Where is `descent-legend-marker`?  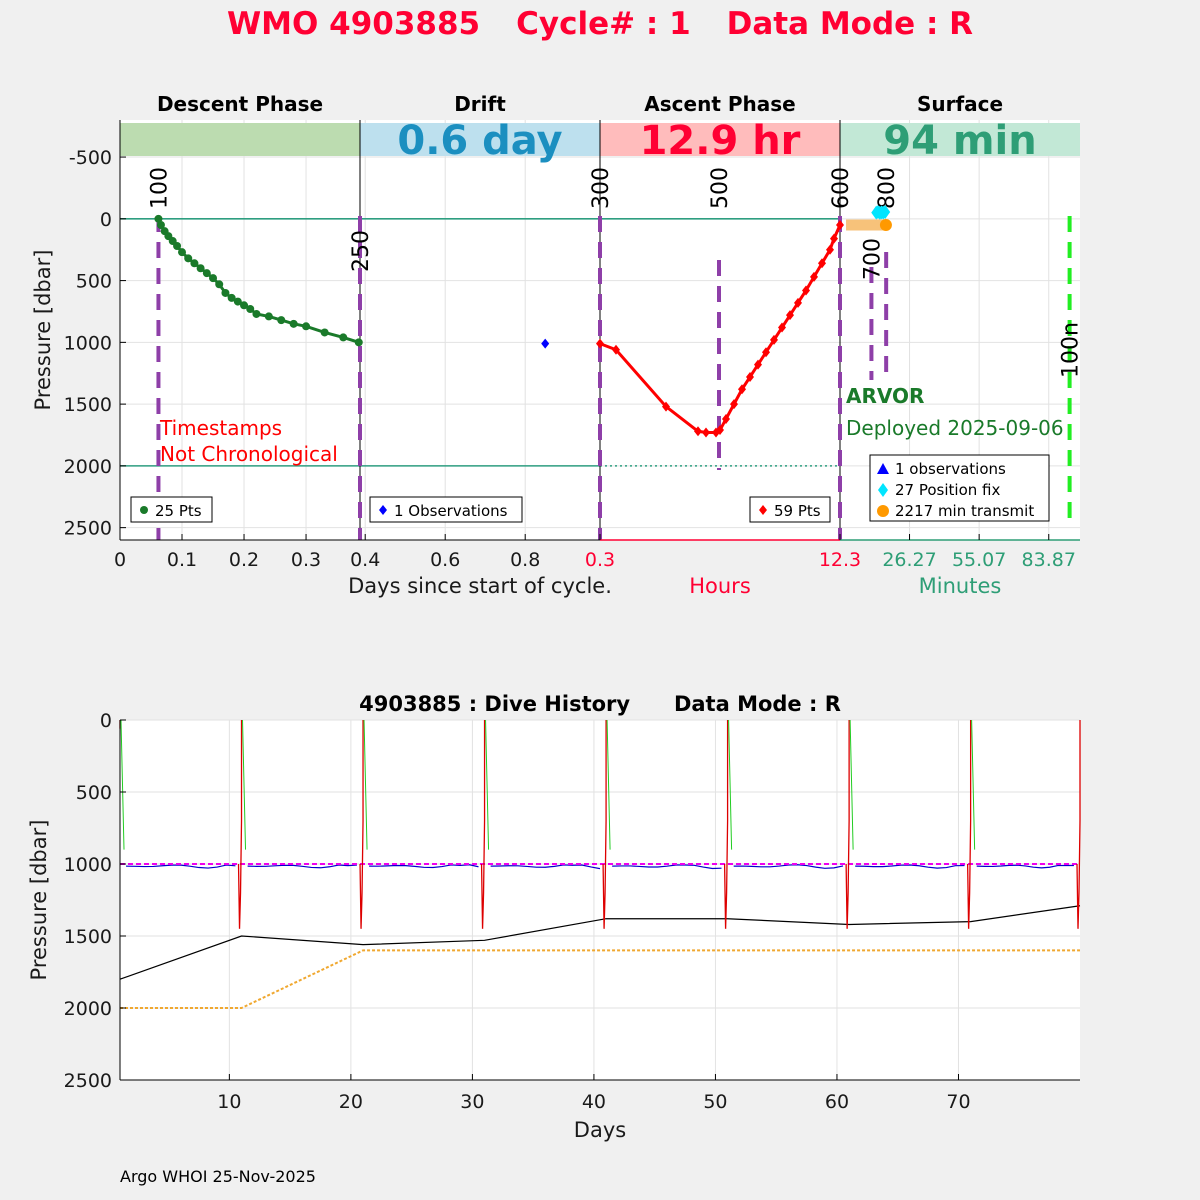 descent-legend-marker is located at coordinates (144, 510).